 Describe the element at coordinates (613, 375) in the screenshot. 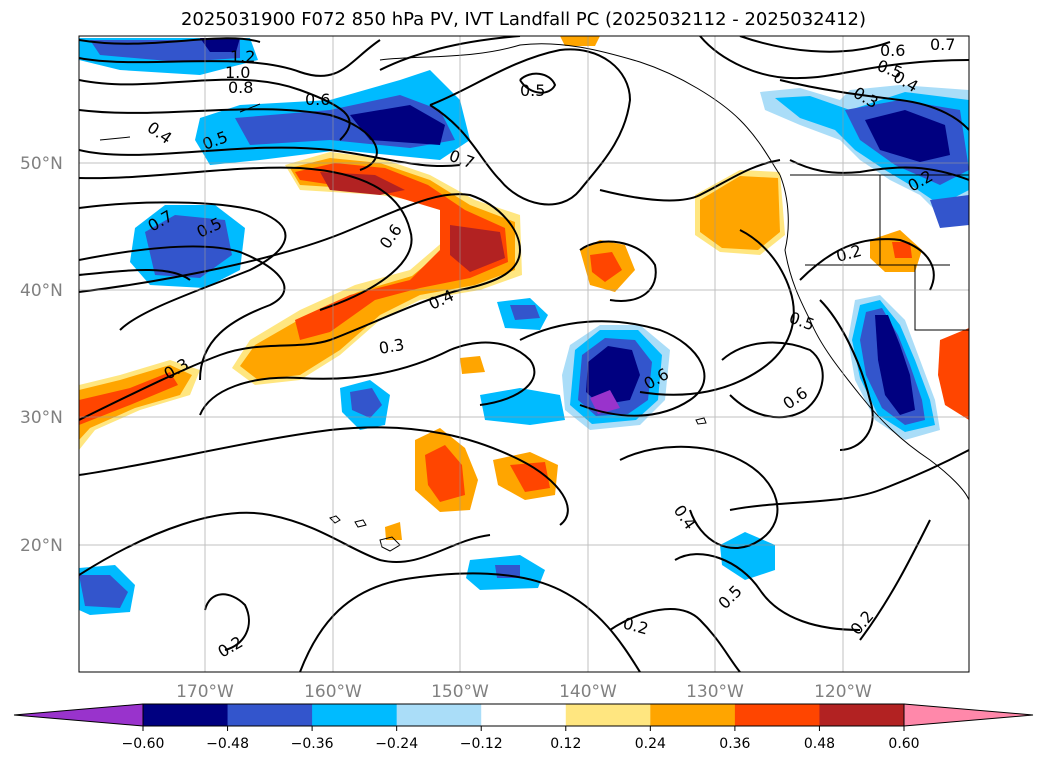

I see `shade-navy-central` at that location.